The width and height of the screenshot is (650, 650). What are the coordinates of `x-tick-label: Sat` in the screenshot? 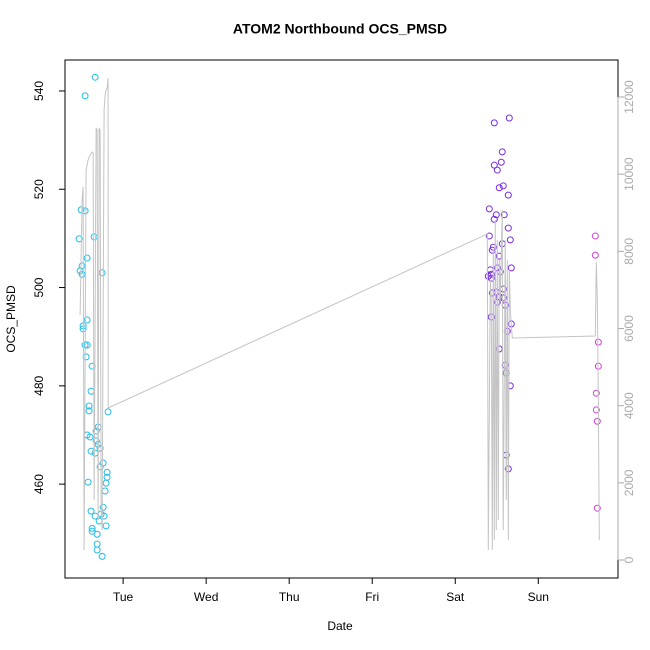 It's located at (455, 597).